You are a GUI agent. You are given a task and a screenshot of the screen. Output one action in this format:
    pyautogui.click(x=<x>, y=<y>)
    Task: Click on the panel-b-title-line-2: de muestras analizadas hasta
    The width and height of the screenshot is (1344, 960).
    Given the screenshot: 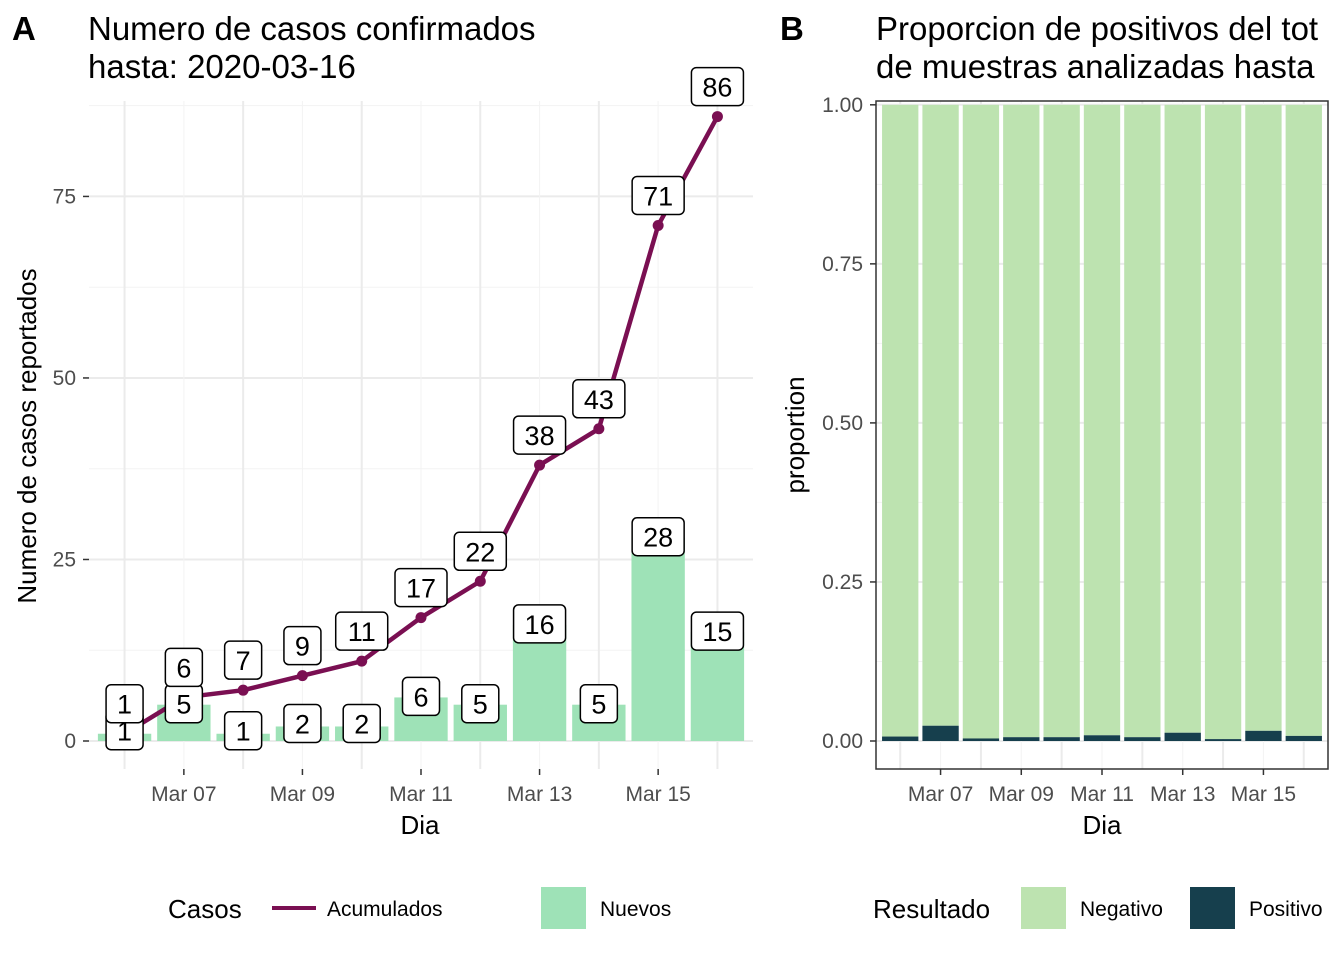 What is the action you would take?
    pyautogui.click(x=1095, y=66)
    